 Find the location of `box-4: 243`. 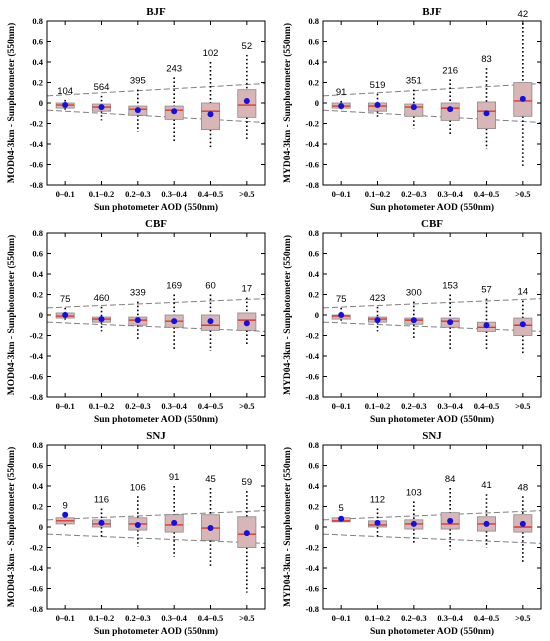

box-4: 243 is located at coordinates (174, 102).